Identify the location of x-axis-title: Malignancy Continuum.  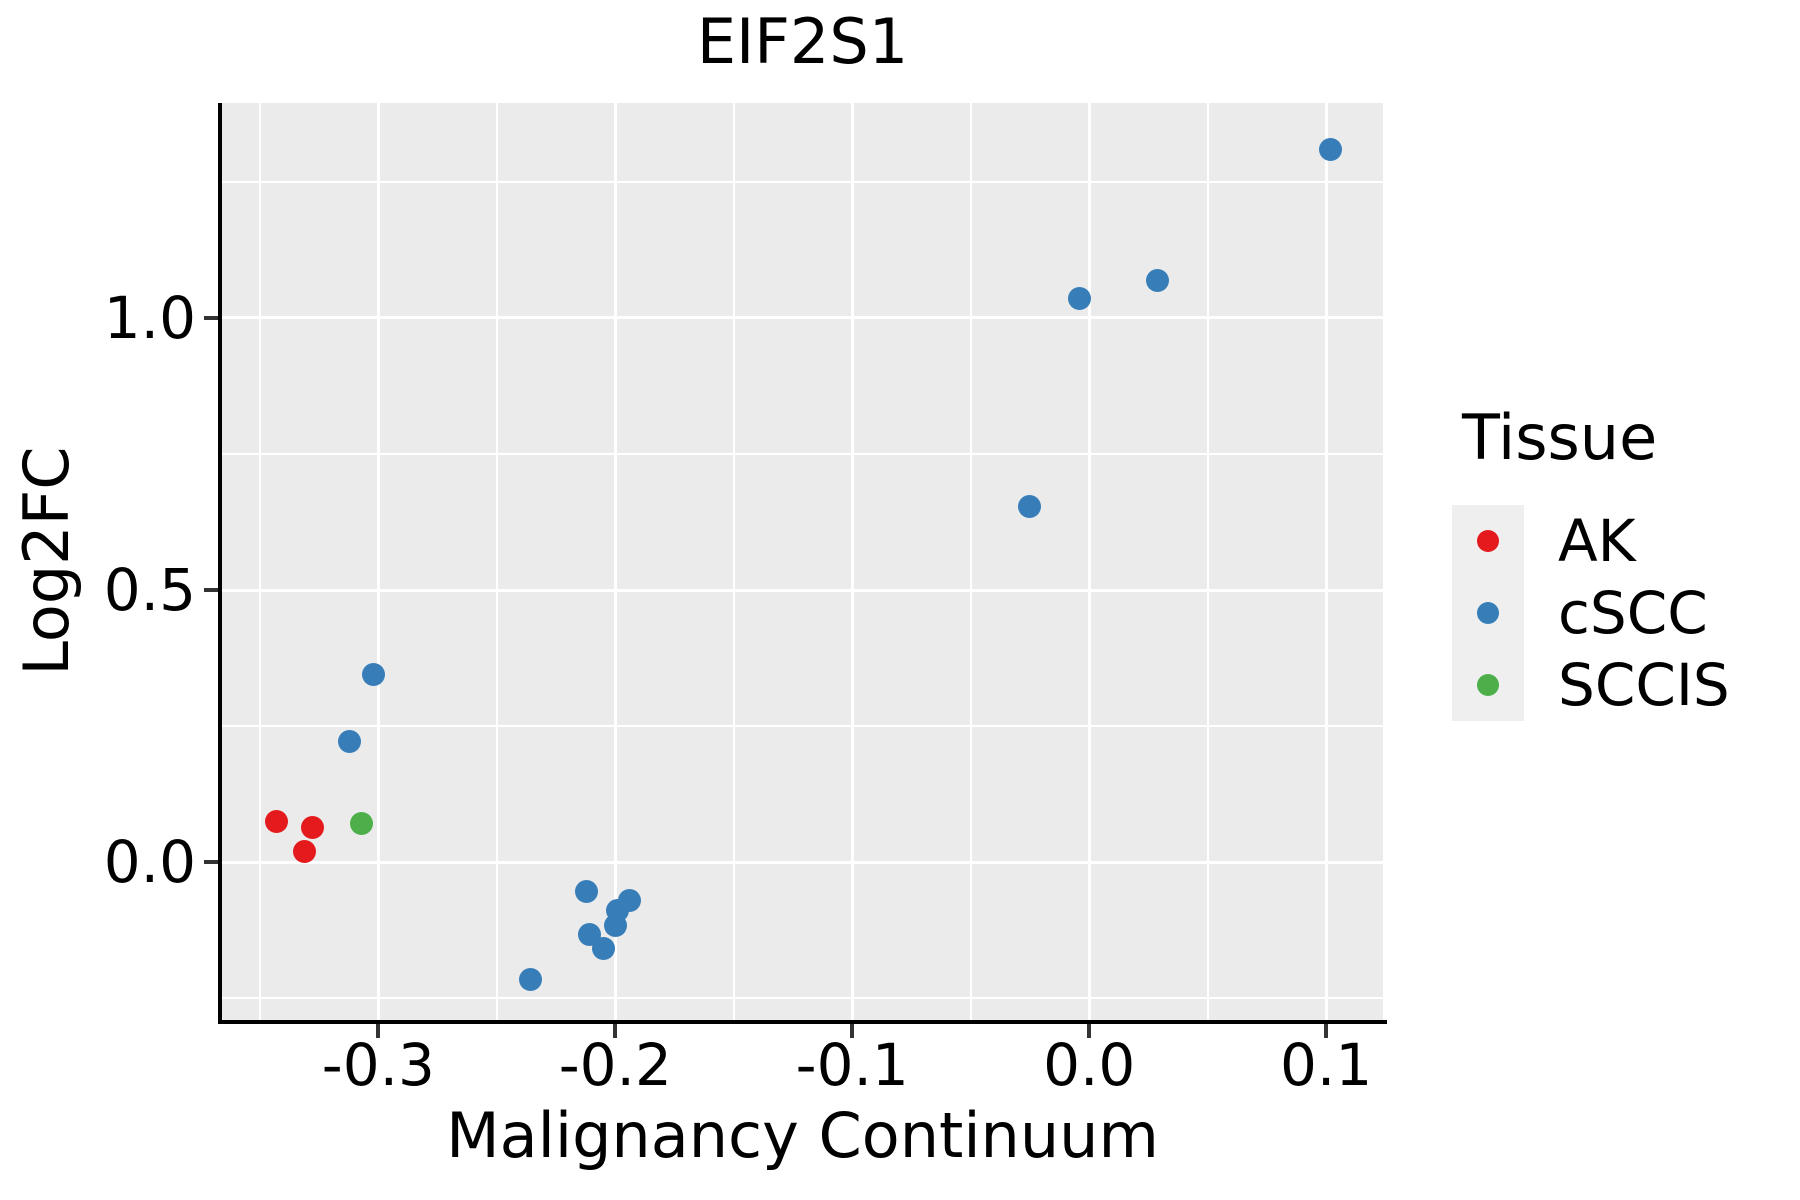
(802, 1135).